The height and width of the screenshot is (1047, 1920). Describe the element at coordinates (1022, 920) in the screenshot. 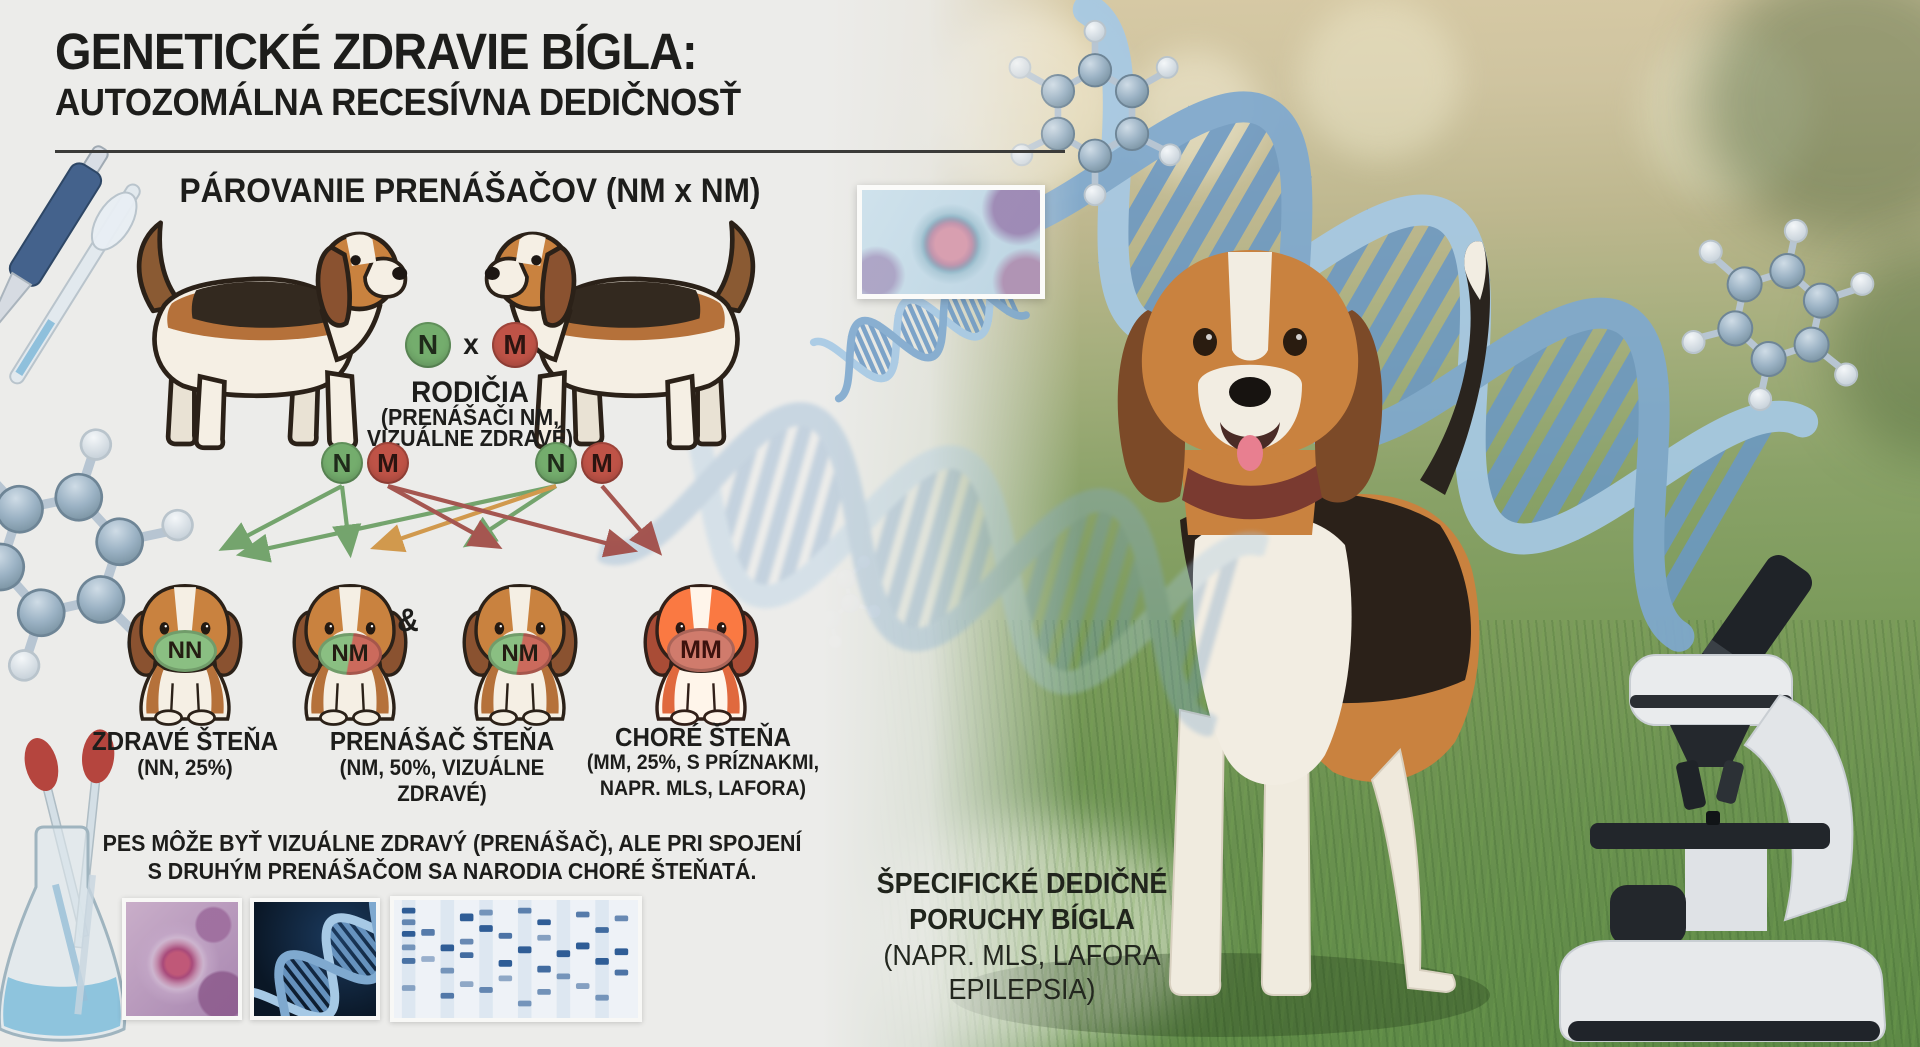

I see `disorders-caption-2: PORUCHY BÍGLA` at that location.